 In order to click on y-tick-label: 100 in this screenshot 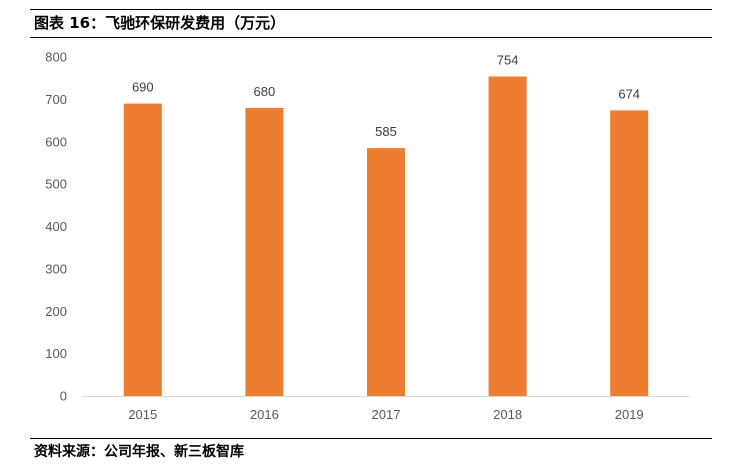, I will do `click(56, 353)`.